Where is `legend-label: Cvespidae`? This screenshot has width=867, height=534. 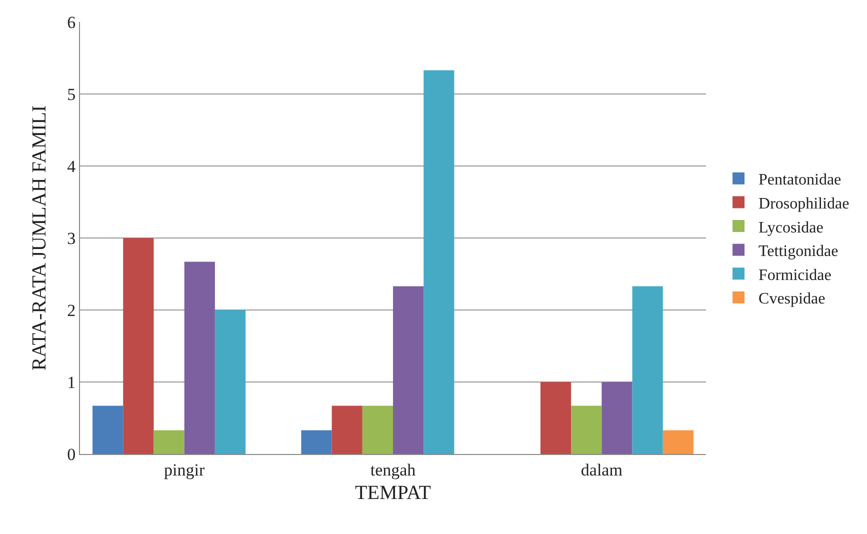 legend-label: Cvespidae is located at coordinates (792, 299).